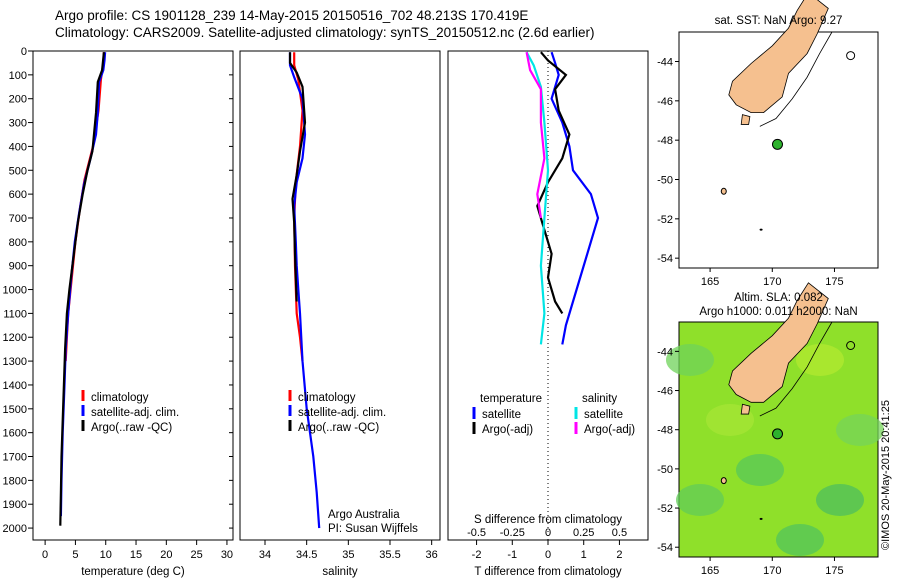 This screenshot has height=580, width=900. What do you see at coordinates (15, 314) in the screenshot?
I see `depth-tick-label: 1100` at bounding box center [15, 314].